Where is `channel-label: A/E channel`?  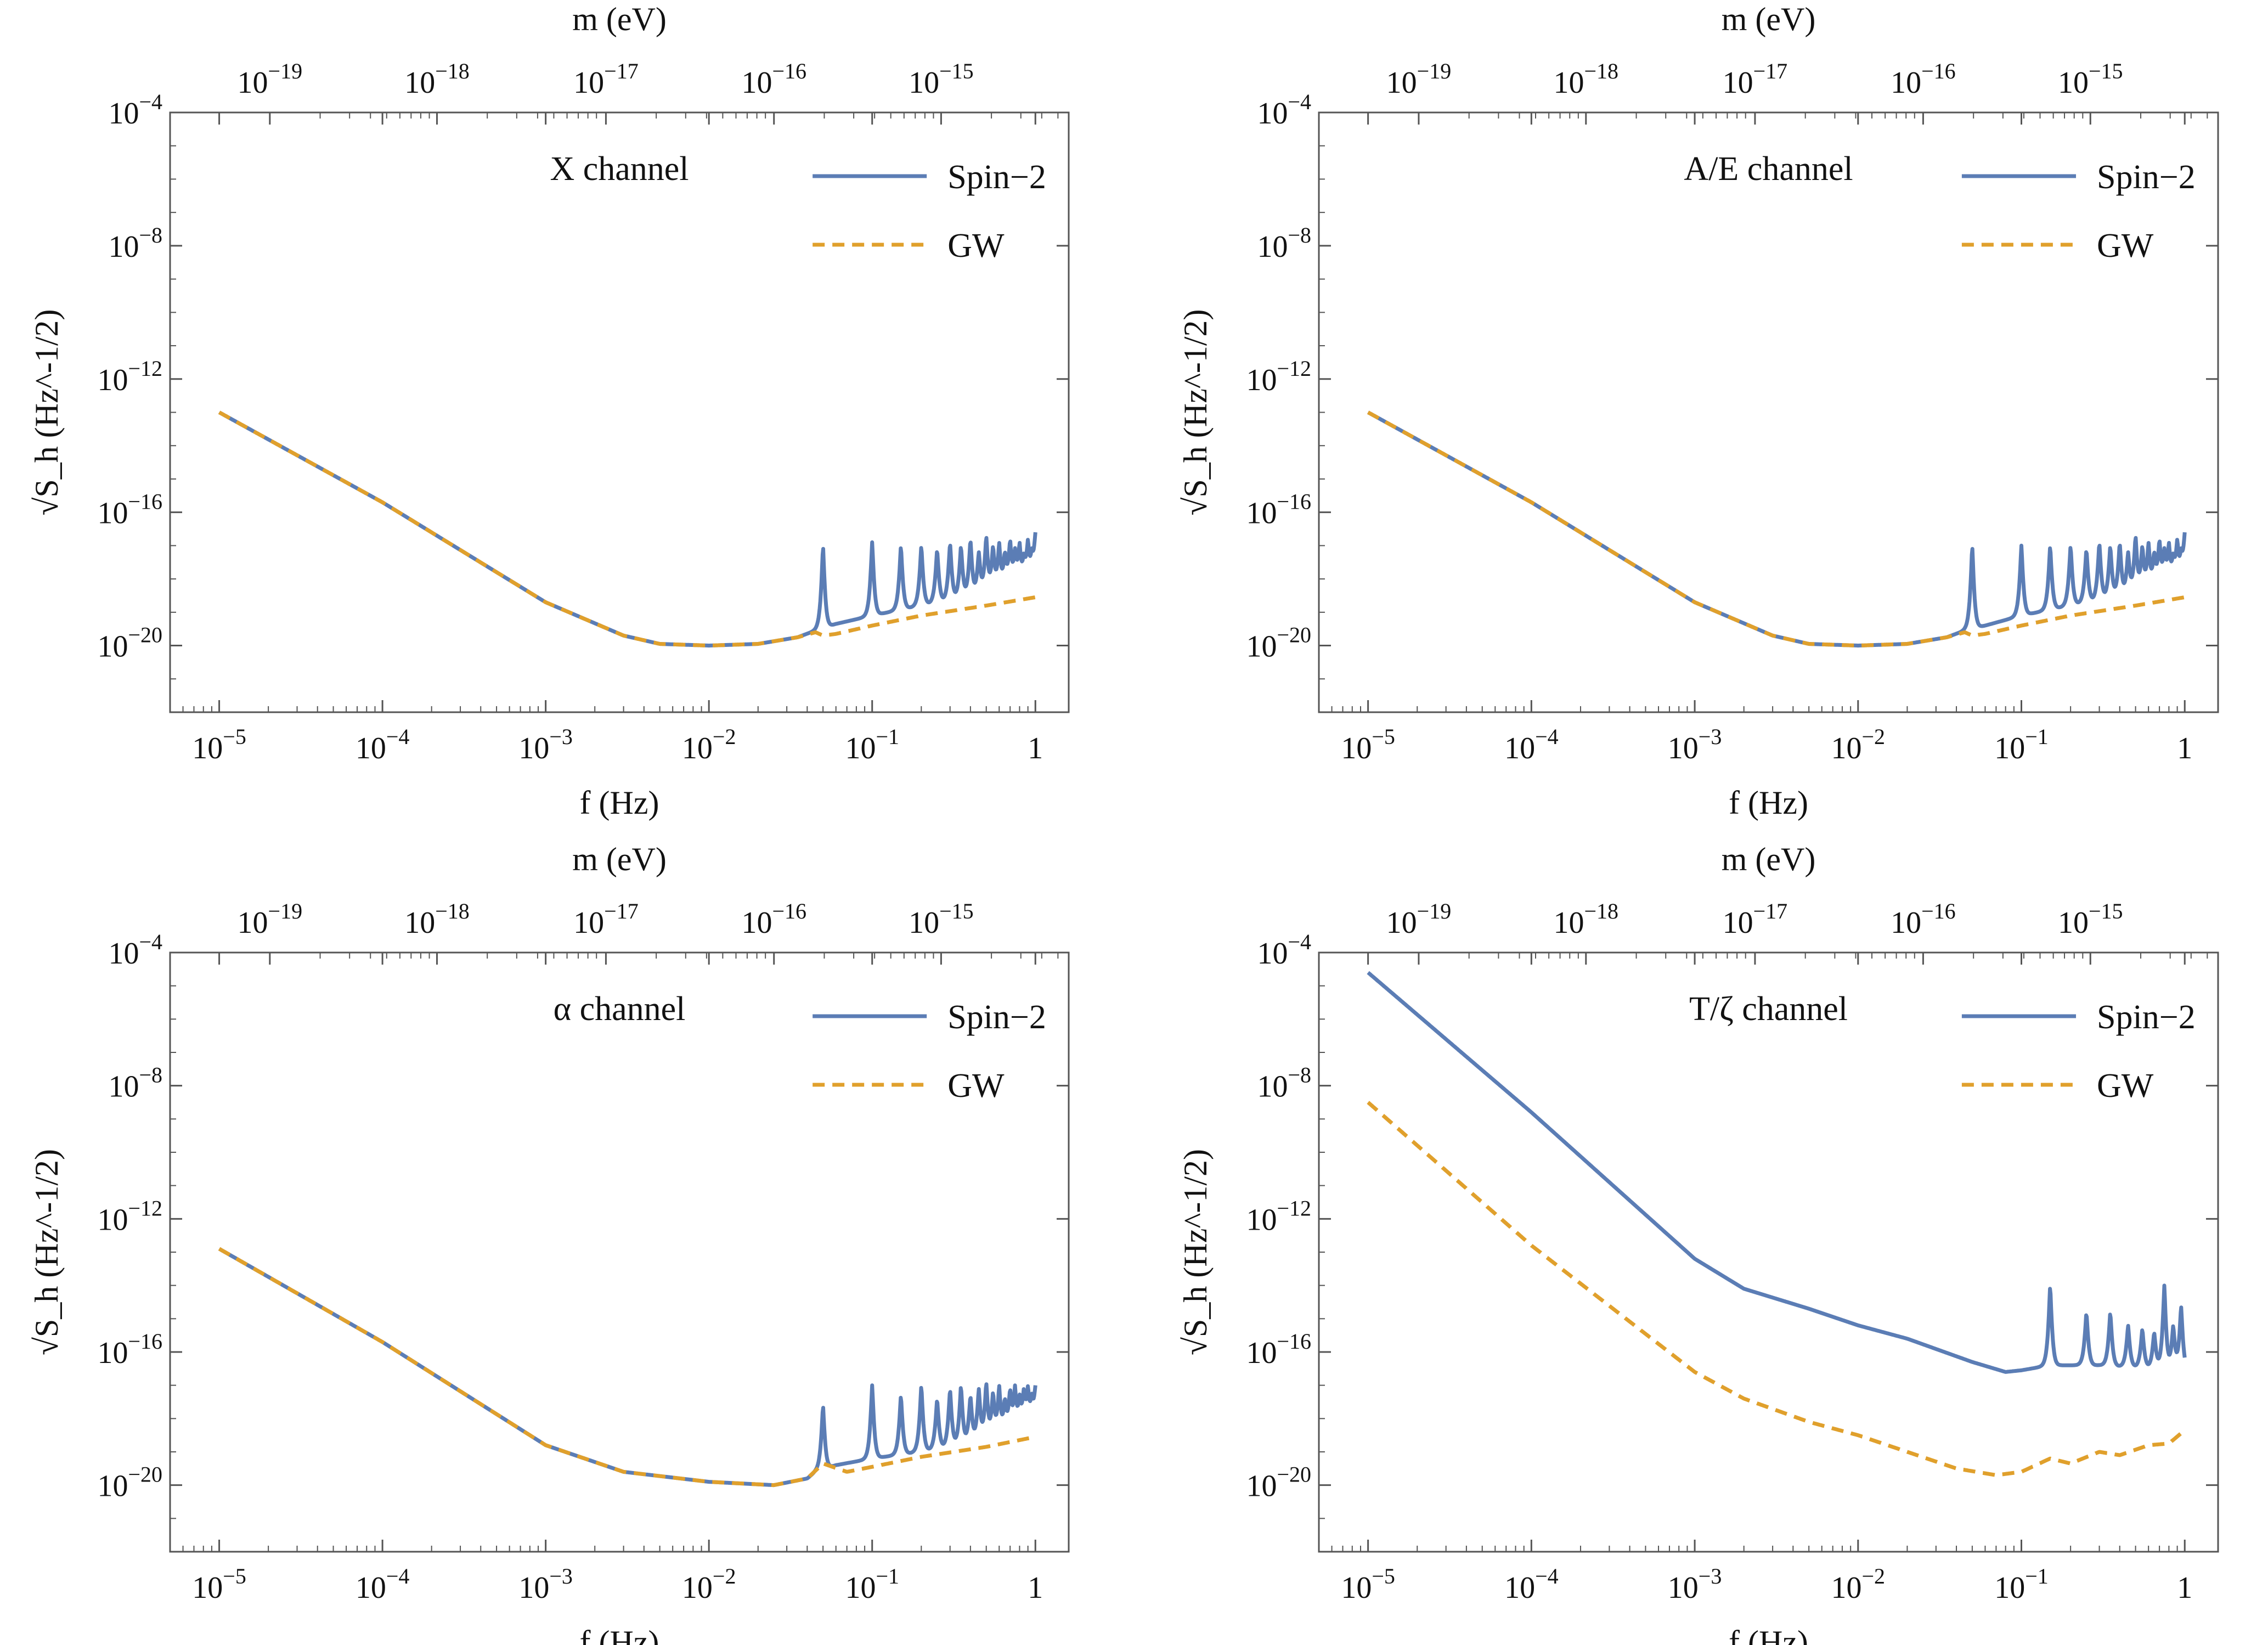 channel-label: A/E channel is located at coordinates (1768, 169).